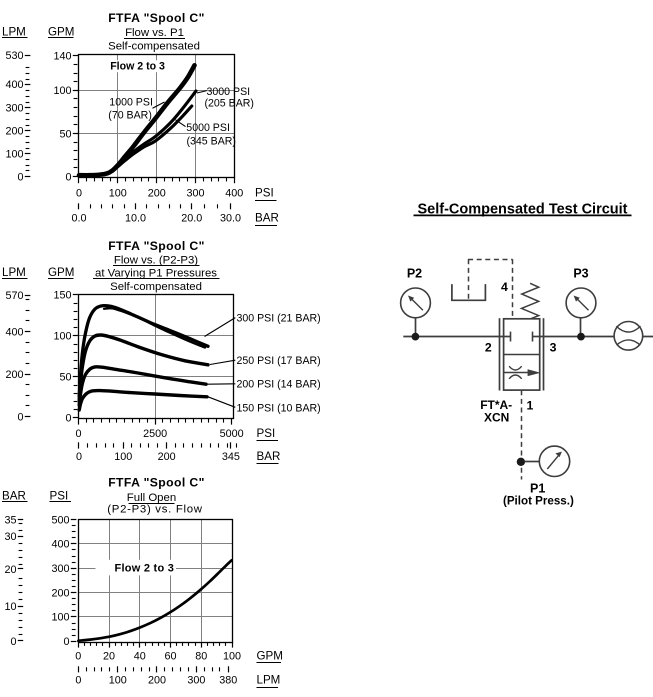 The height and width of the screenshot is (697, 653). What do you see at coordinates (231, 457) in the screenshot?
I see `svg-text: 345` at bounding box center [231, 457].